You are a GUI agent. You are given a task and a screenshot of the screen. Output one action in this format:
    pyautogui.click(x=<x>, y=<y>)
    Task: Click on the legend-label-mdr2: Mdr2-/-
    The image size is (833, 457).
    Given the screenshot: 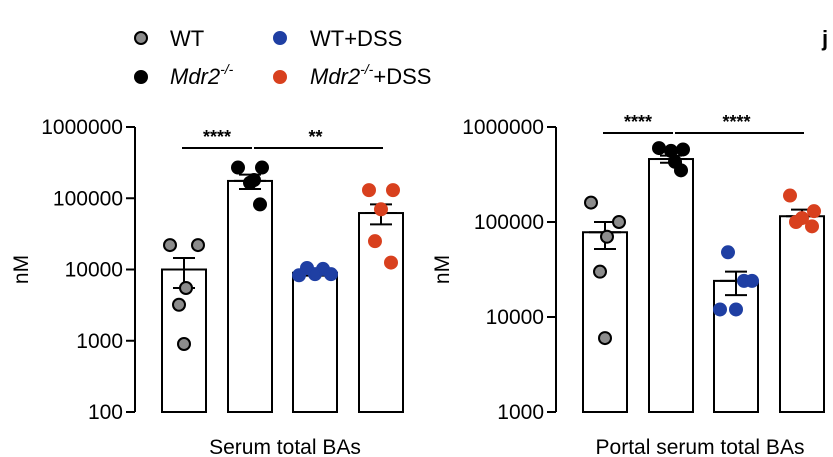 What is the action you would take?
    pyautogui.click(x=202, y=75)
    